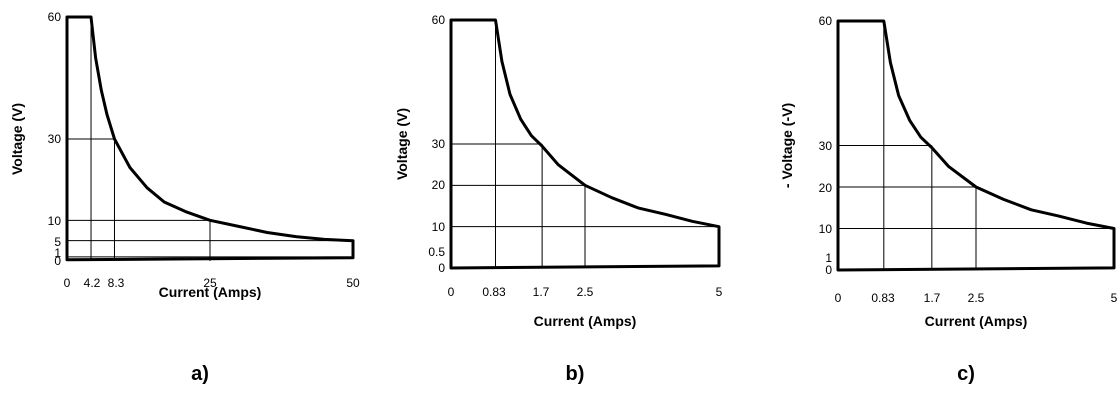  I want to click on panel-a-y-tick-0: 60, so click(55, 17).